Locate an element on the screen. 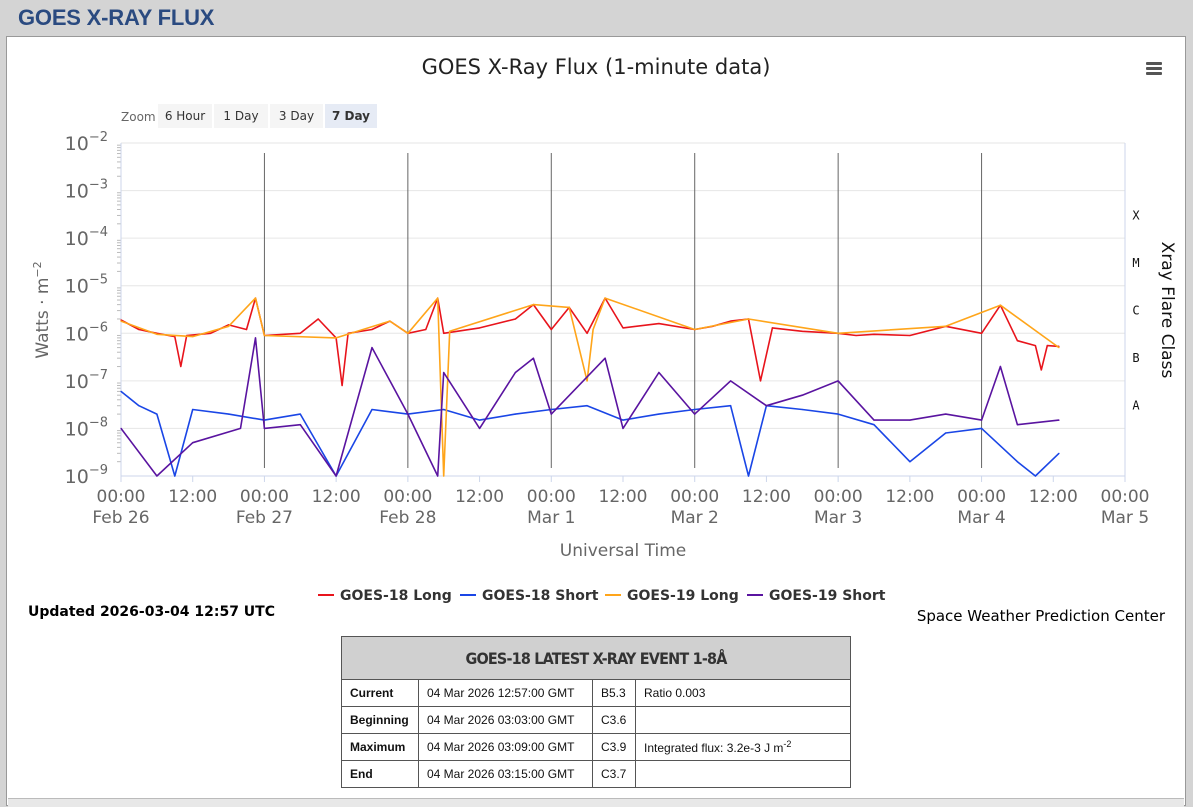 Image resolution: width=1193 pixels, height=807 pixels. event-row-extra-text: Integrated flux: 3.2e-3 J m is located at coordinates (714, 748).